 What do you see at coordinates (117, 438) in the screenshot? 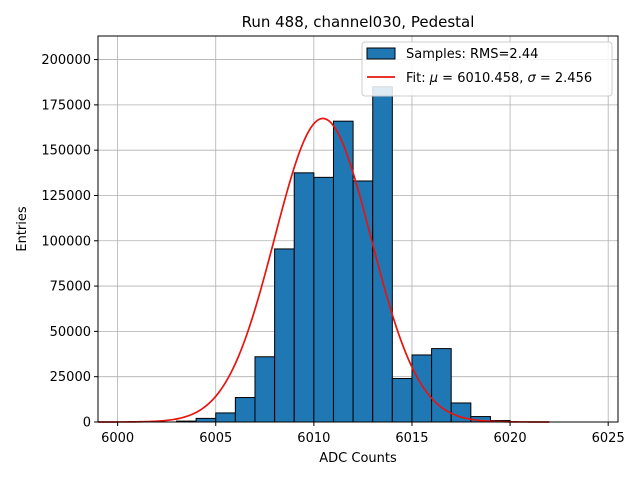
I see `x-tick-label: 6000` at bounding box center [117, 438].